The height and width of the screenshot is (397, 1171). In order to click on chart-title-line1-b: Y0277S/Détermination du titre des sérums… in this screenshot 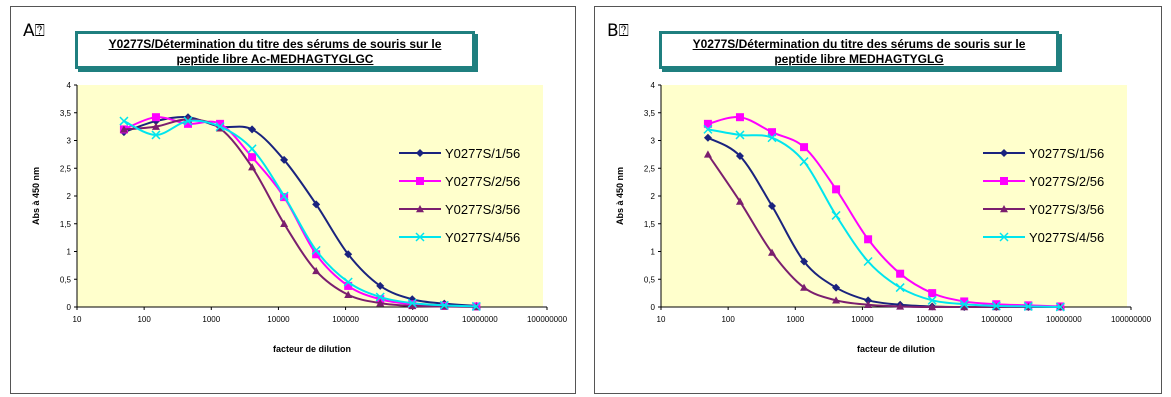, I will do `click(859, 44)`.